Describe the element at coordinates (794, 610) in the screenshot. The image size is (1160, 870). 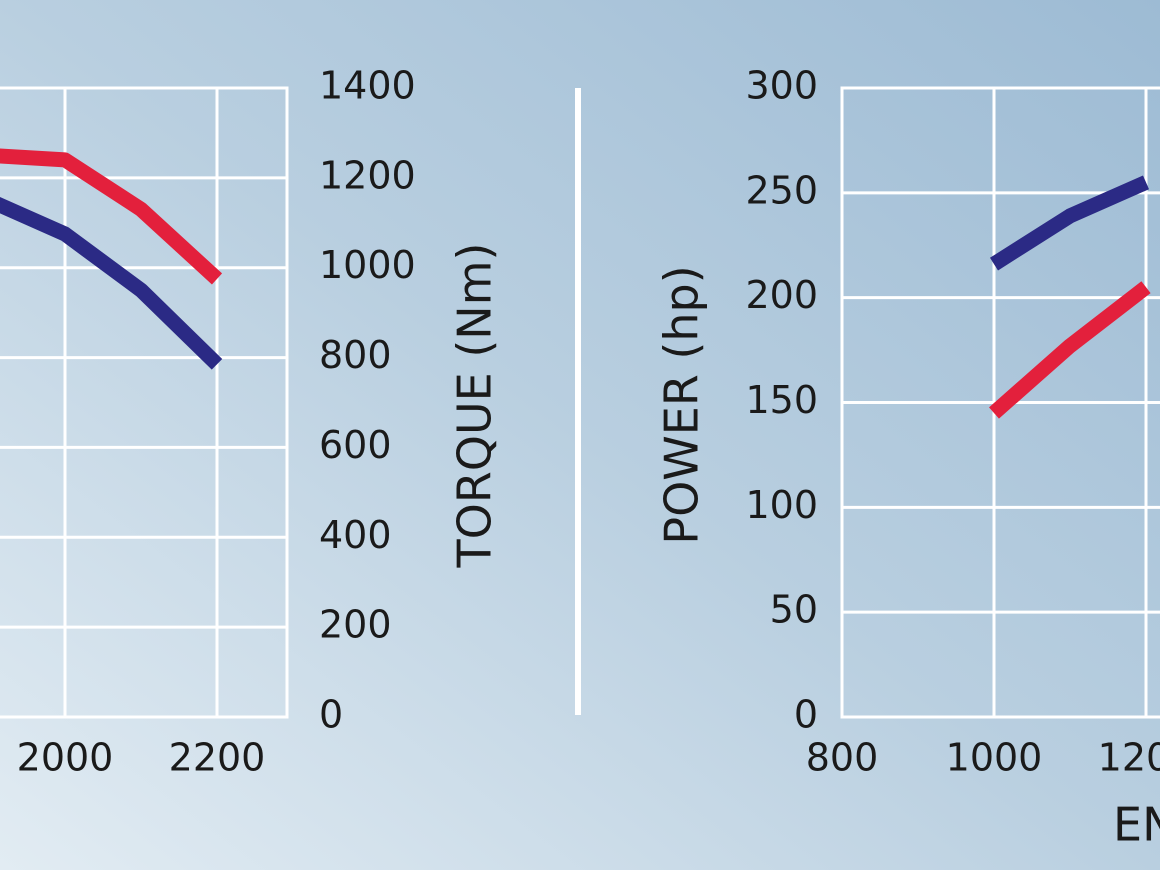
I see `y-tick-label: 50` at that location.